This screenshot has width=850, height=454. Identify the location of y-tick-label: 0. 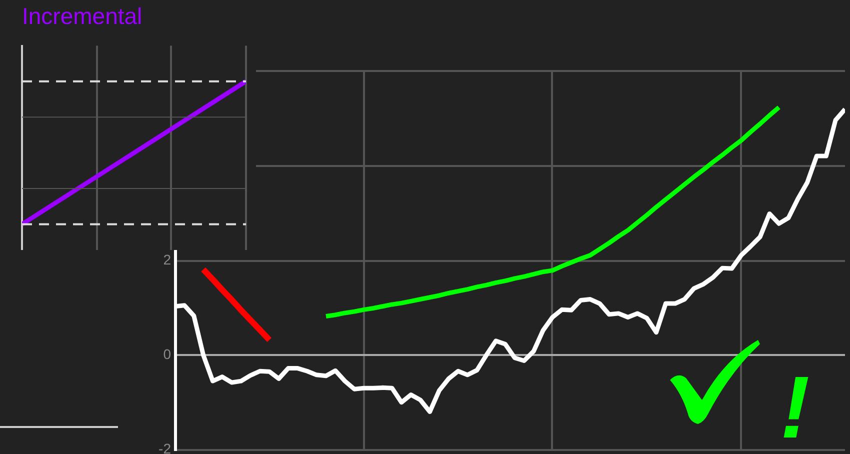
(167, 354).